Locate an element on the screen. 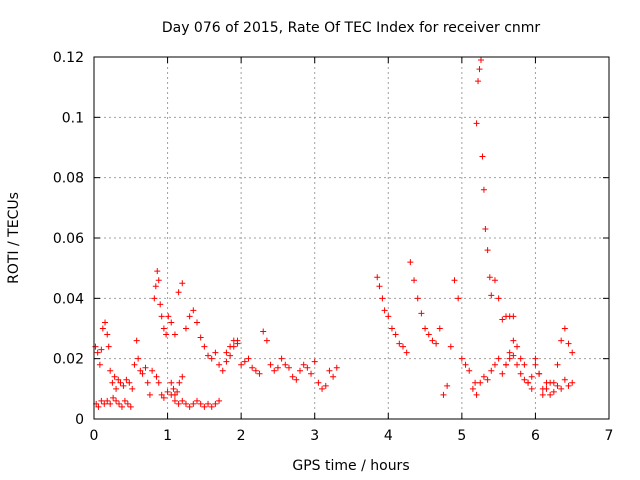 The image size is (640, 480). x-tick-label: 4 is located at coordinates (388, 436).